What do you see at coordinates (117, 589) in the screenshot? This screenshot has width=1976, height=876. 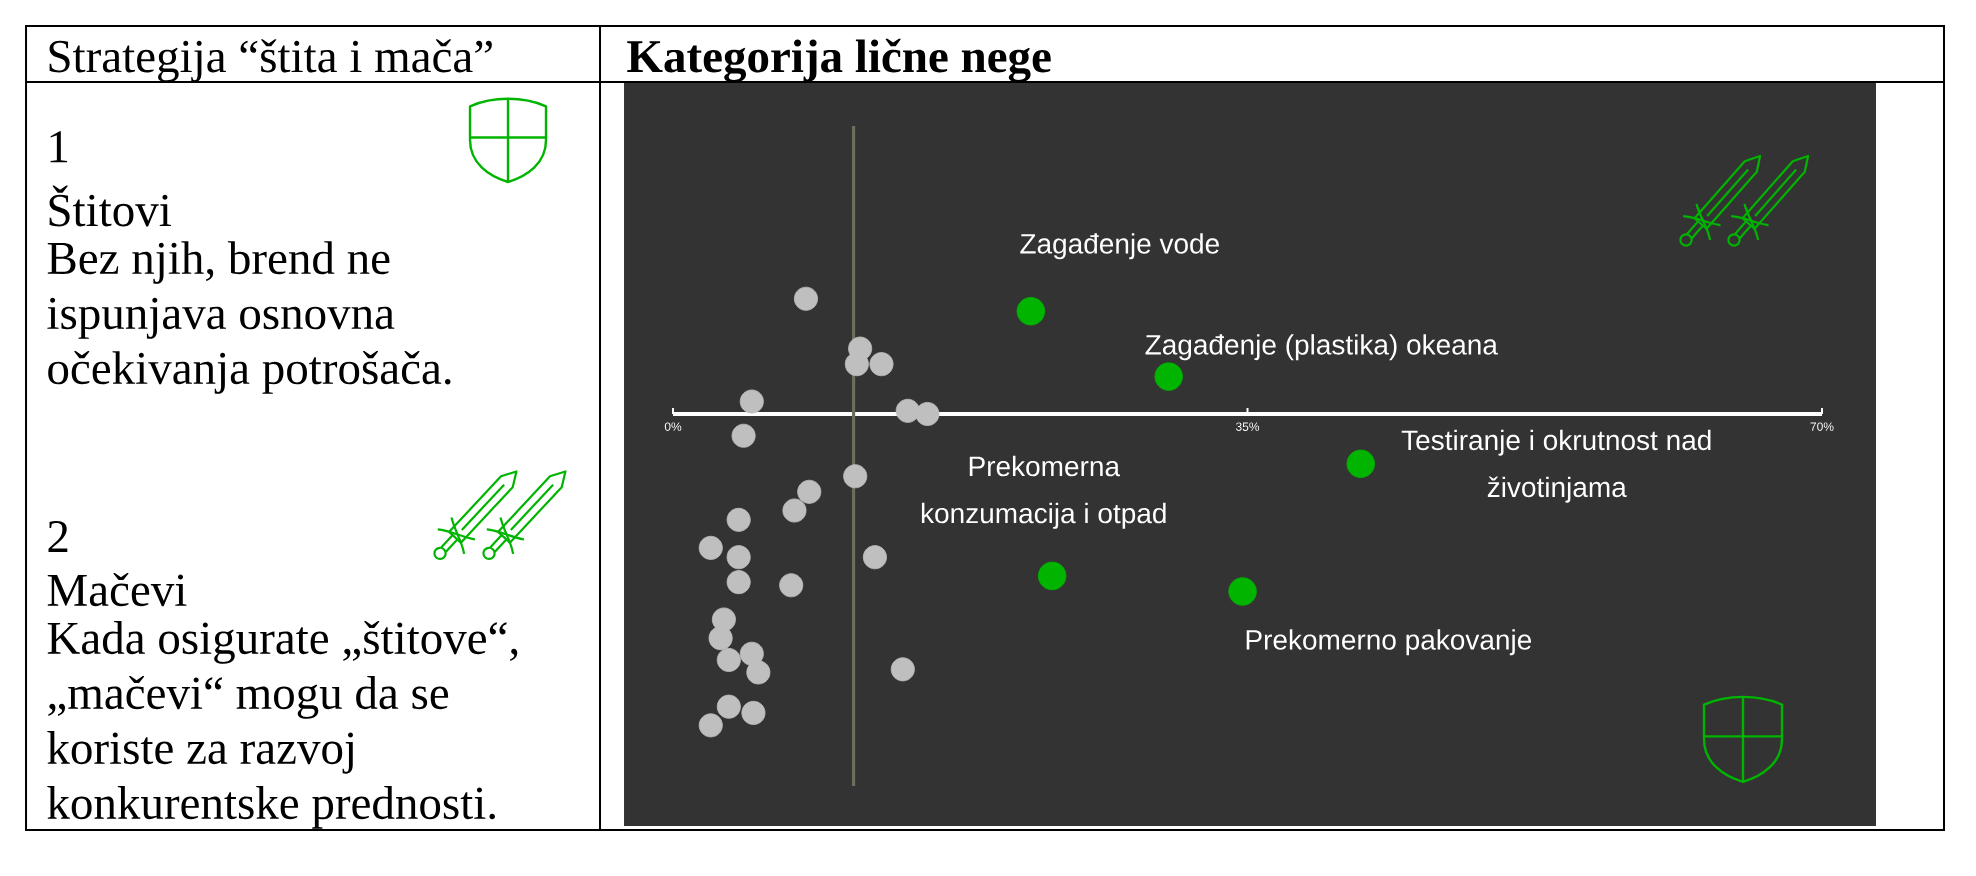 I see `text: Mačevi` at bounding box center [117, 589].